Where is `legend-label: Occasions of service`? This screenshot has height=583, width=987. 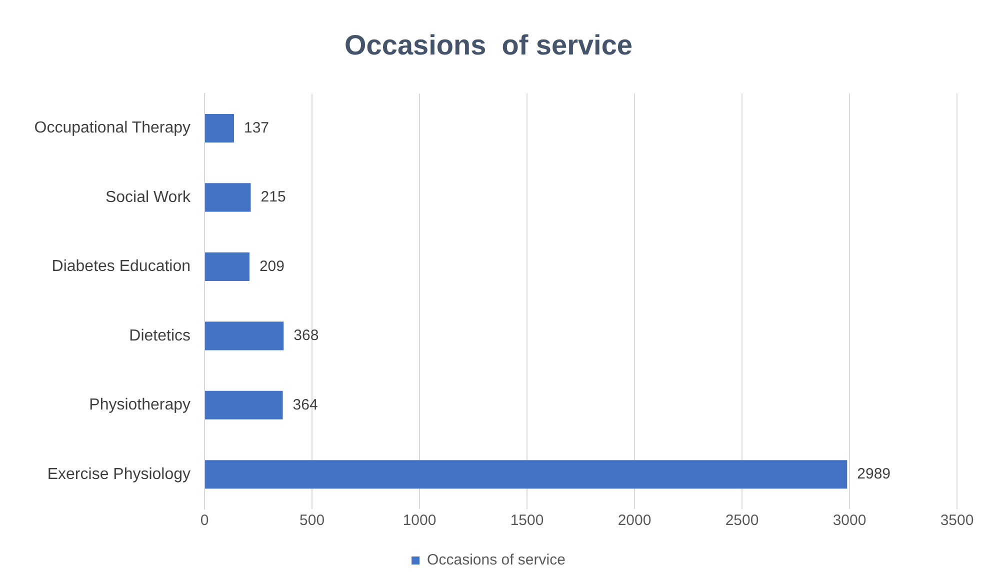
legend-label: Occasions of service is located at coordinates (496, 560).